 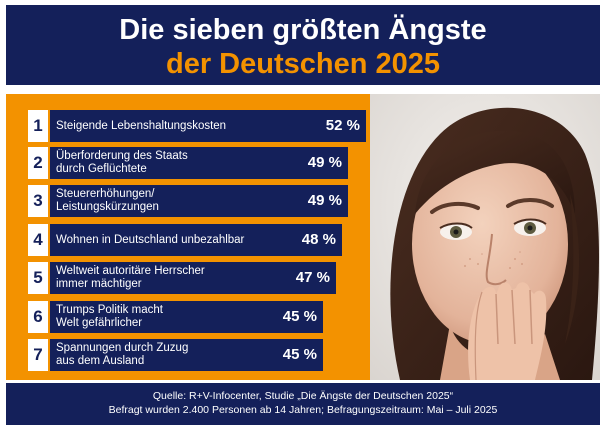 I want to click on bar-label-line: Überforderung des Staats, so click(x=122, y=156).